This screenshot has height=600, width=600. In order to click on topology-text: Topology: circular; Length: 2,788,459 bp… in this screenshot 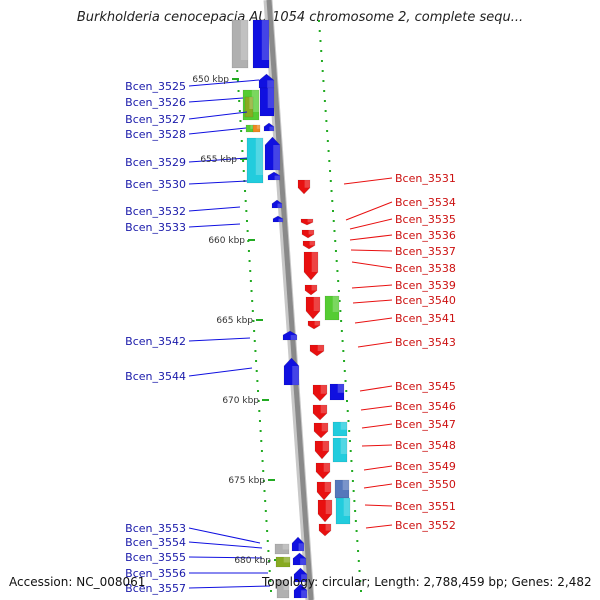, I will do `click(427, 582)`.